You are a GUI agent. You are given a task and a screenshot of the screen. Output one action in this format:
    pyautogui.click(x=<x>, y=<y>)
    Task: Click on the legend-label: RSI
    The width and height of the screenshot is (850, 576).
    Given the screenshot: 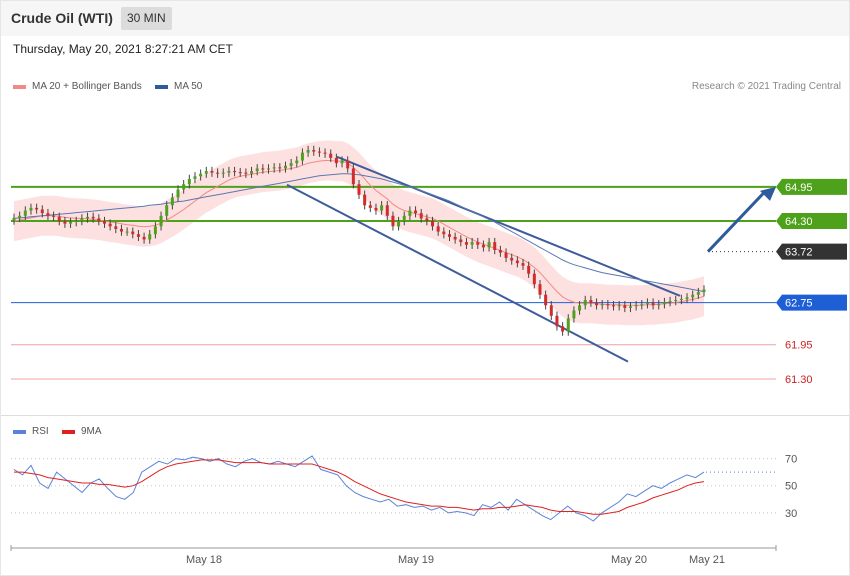 What is the action you would take?
    pyautogui.click(x=40, y=431)
    